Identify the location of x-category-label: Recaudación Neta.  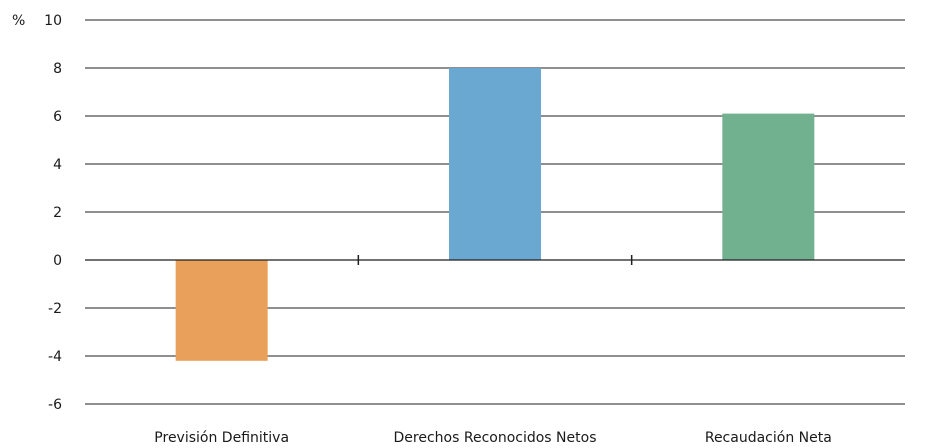
(768, 438).